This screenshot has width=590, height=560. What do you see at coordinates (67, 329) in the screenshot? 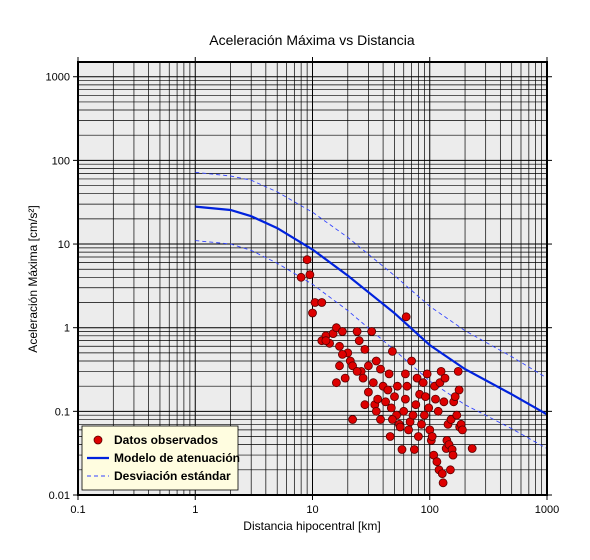
I see `y-tick-label: 1` at bounding box center [67, 329].